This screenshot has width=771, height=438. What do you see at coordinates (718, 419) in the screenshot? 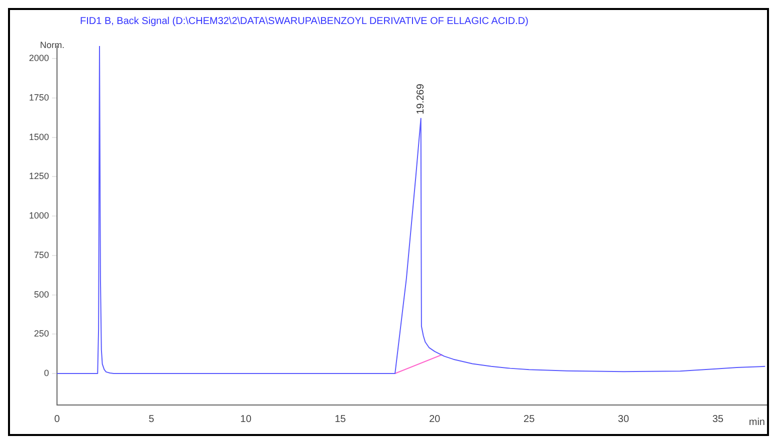
I see `x-tick-label: 35` at bounding box center [718, 419].